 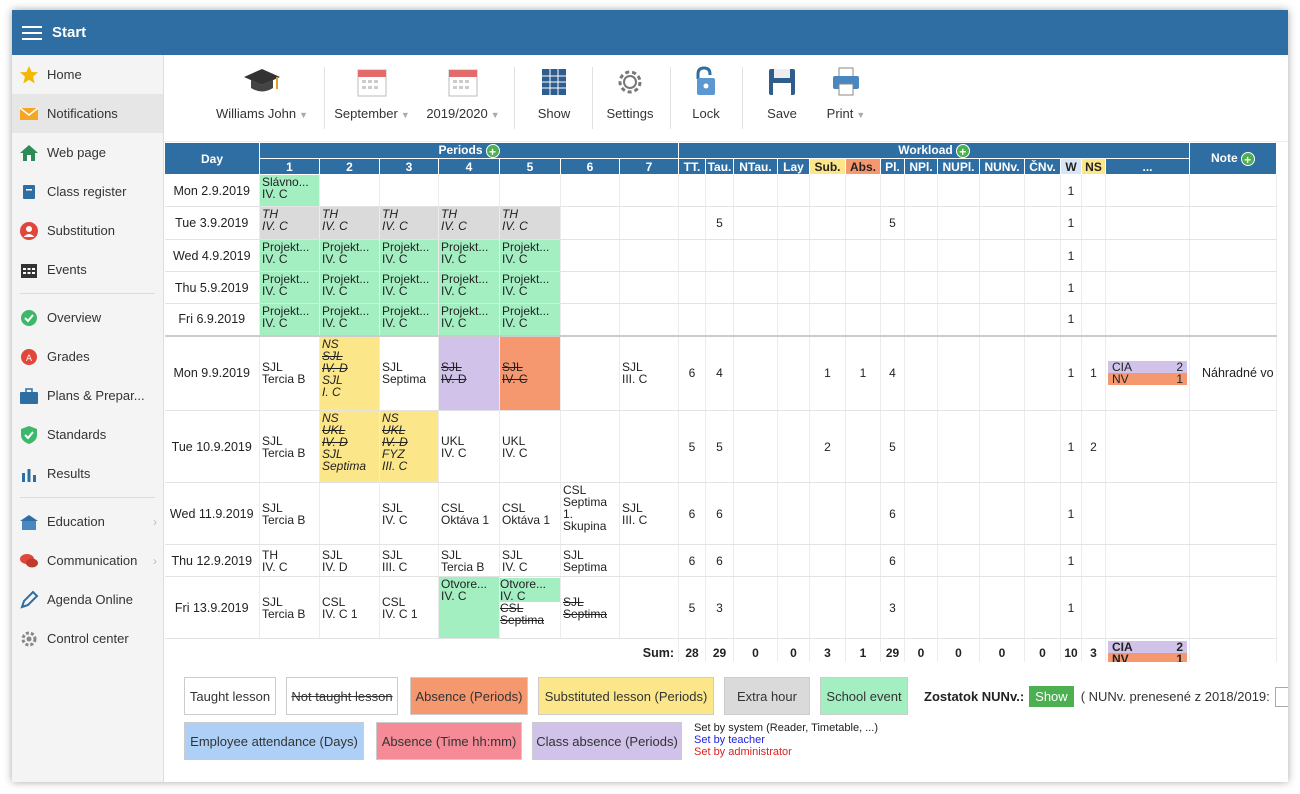 I want to click on header-workload-col: TT., so click(x=692, y=166).